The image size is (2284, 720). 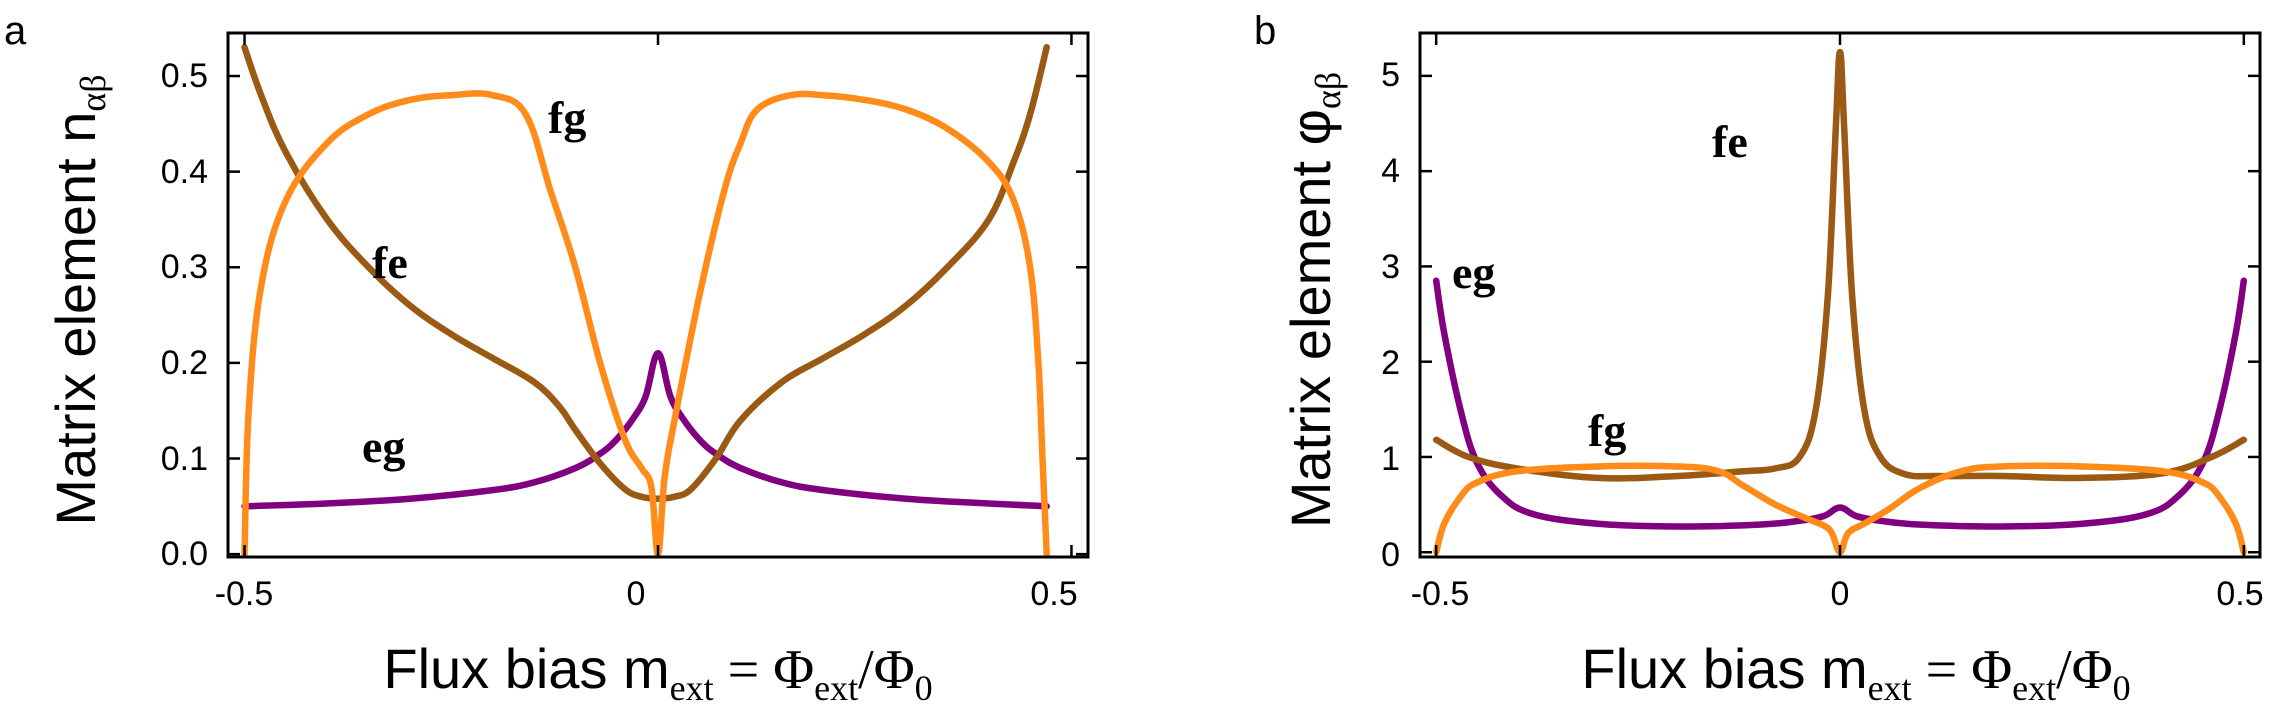 I want to click on panel-b-y-axis-title: Matrix element φαβ, so click(x=1313, y=300).